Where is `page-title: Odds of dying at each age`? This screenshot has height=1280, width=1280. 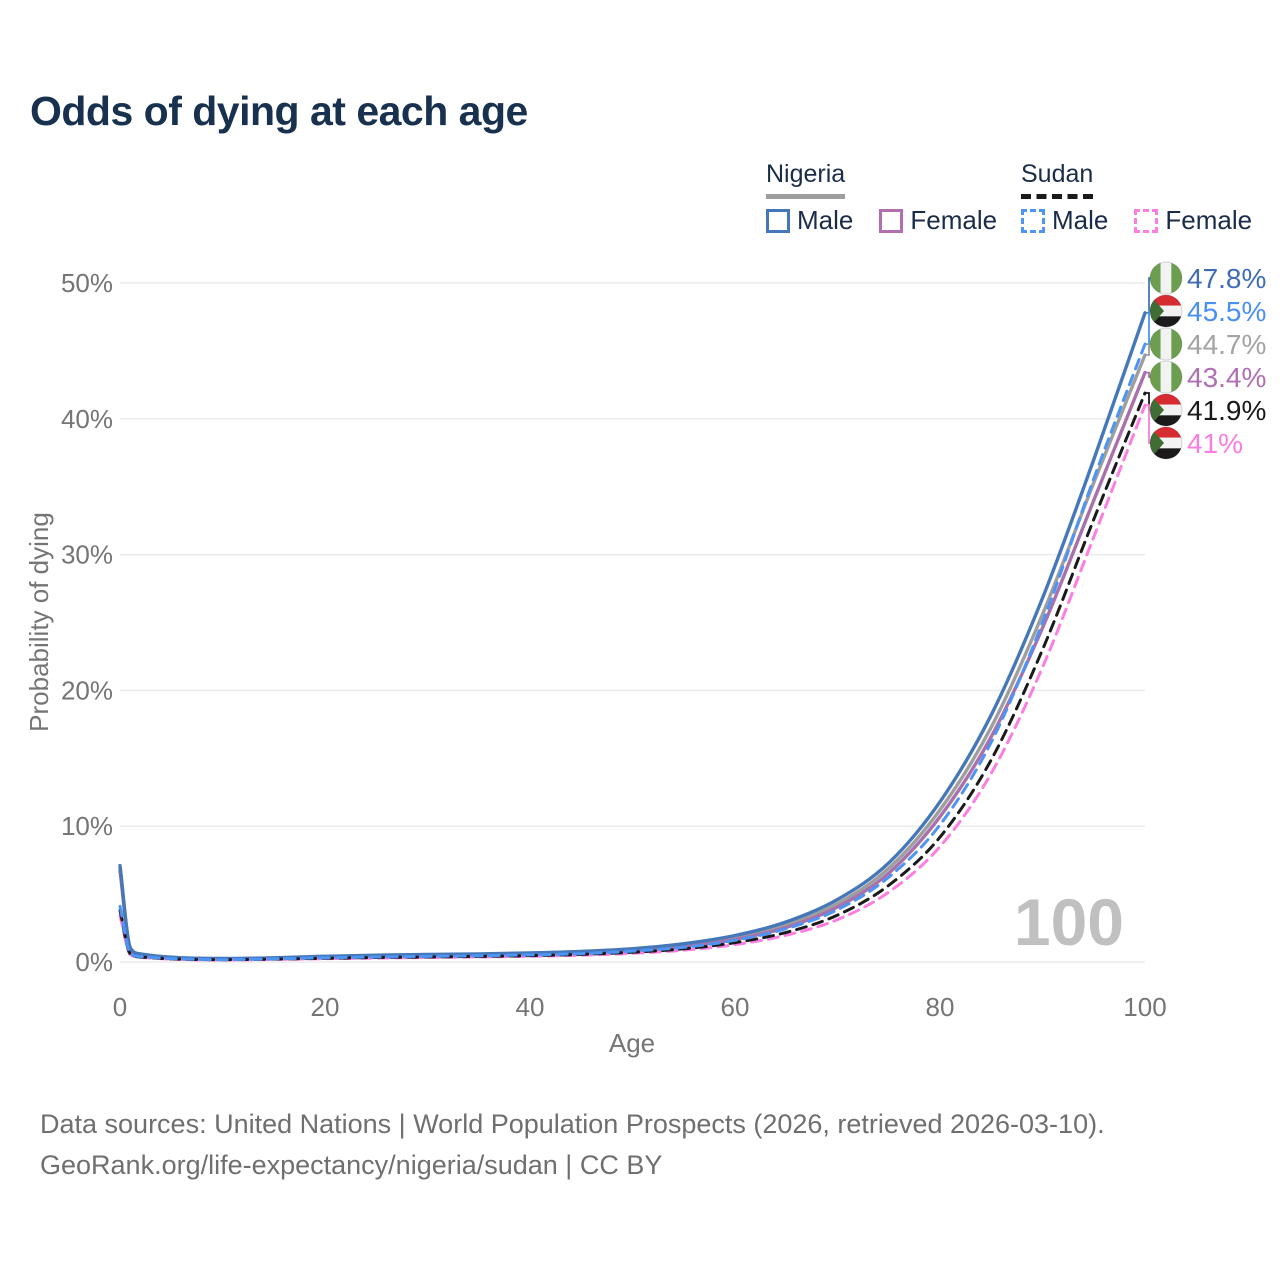 page-title: Odds of dying at each age is located at coordinates (279, 111).